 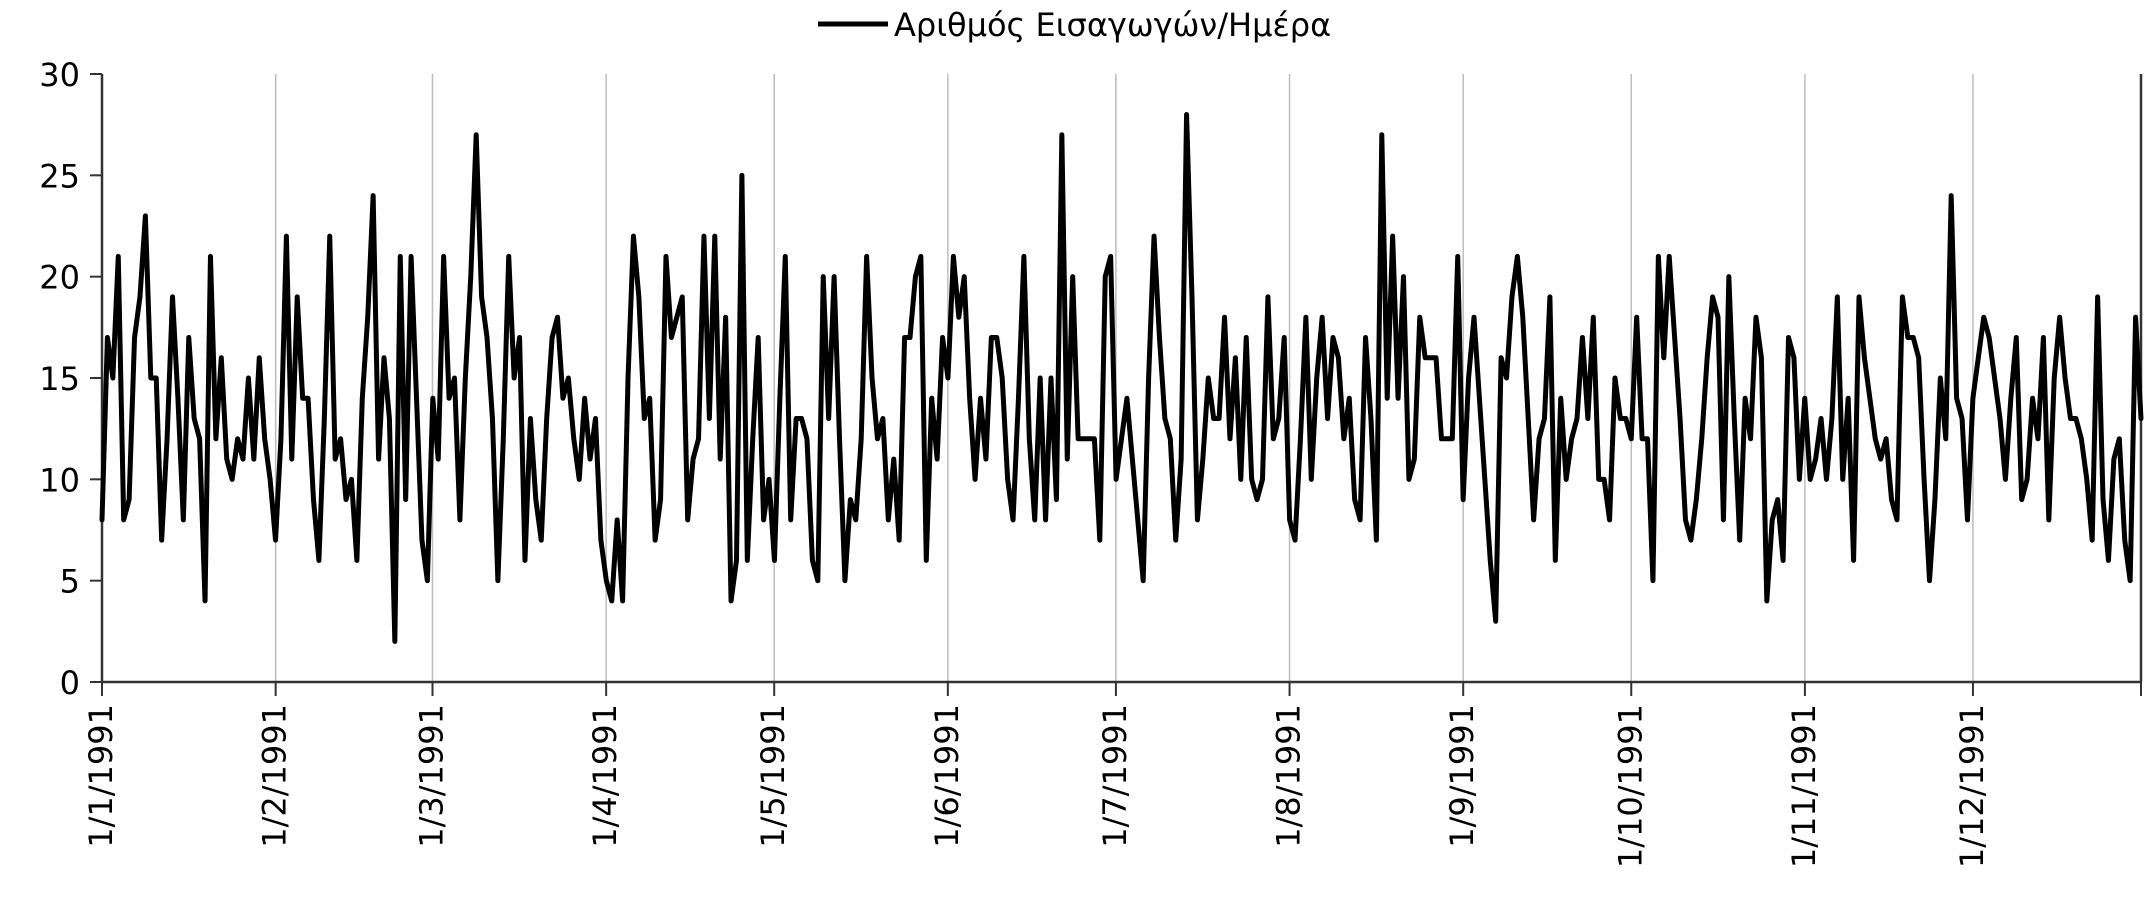 What do you see at coordinates (59, 379) in the screenshot?
I see `y-tick-label: 15` at bounding box center [59, 379].